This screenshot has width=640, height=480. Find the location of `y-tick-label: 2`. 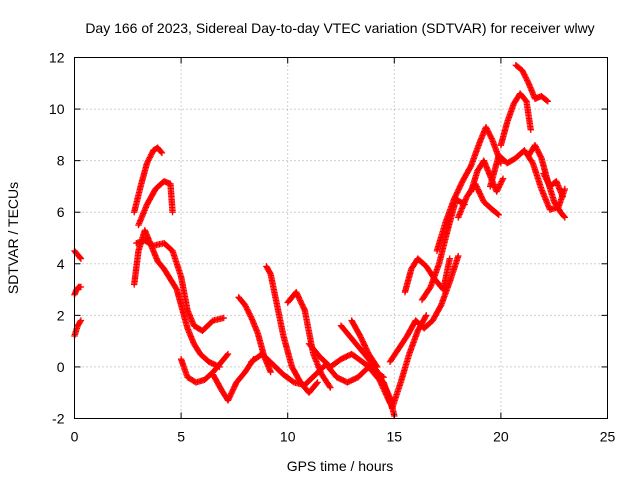

y-tick-label: 2 is located at coordinates (61, 315).